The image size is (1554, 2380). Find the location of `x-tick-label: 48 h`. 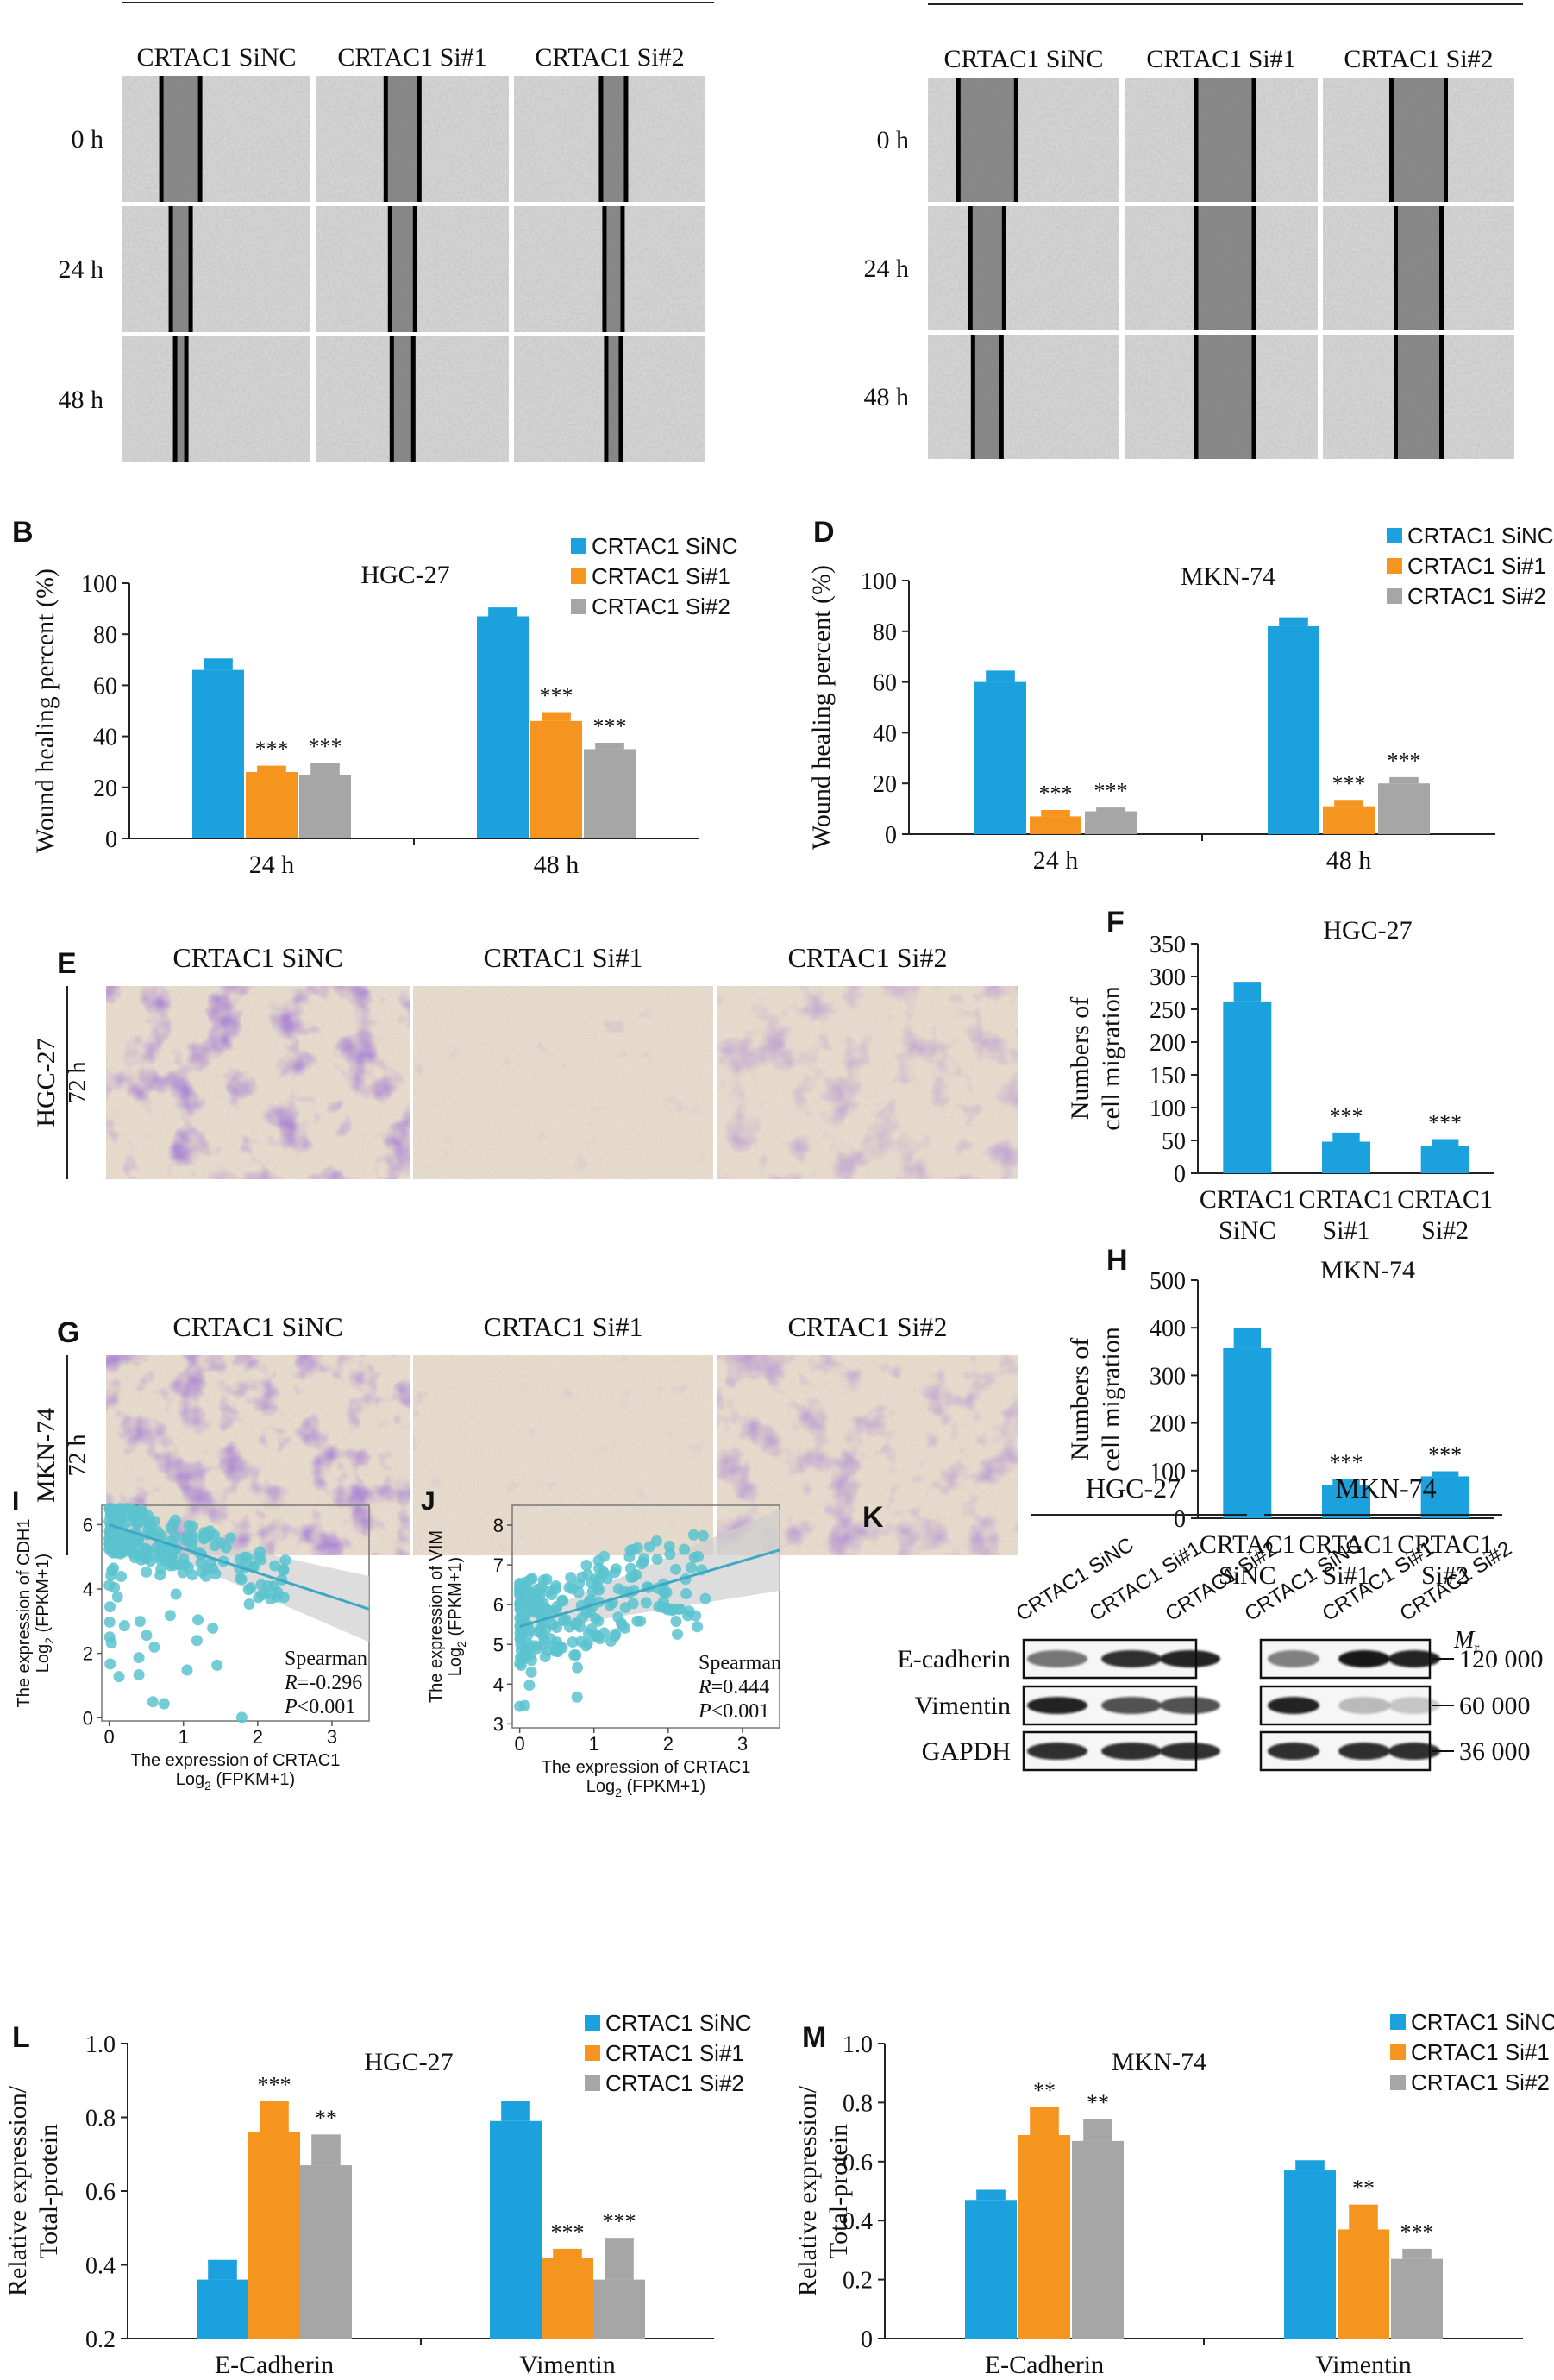

x-tick-label: 48 h is located at coordinates (557, 865).